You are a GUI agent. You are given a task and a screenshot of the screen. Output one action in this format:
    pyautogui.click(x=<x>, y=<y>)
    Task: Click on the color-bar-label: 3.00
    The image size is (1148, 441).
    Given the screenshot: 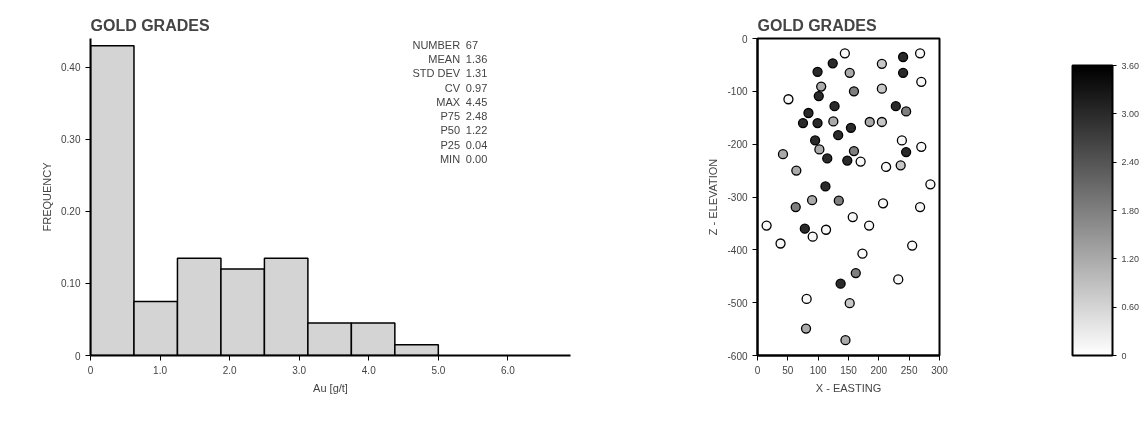 What is the action you would take?
    pyautogui.click(x=1130, y=113)
    